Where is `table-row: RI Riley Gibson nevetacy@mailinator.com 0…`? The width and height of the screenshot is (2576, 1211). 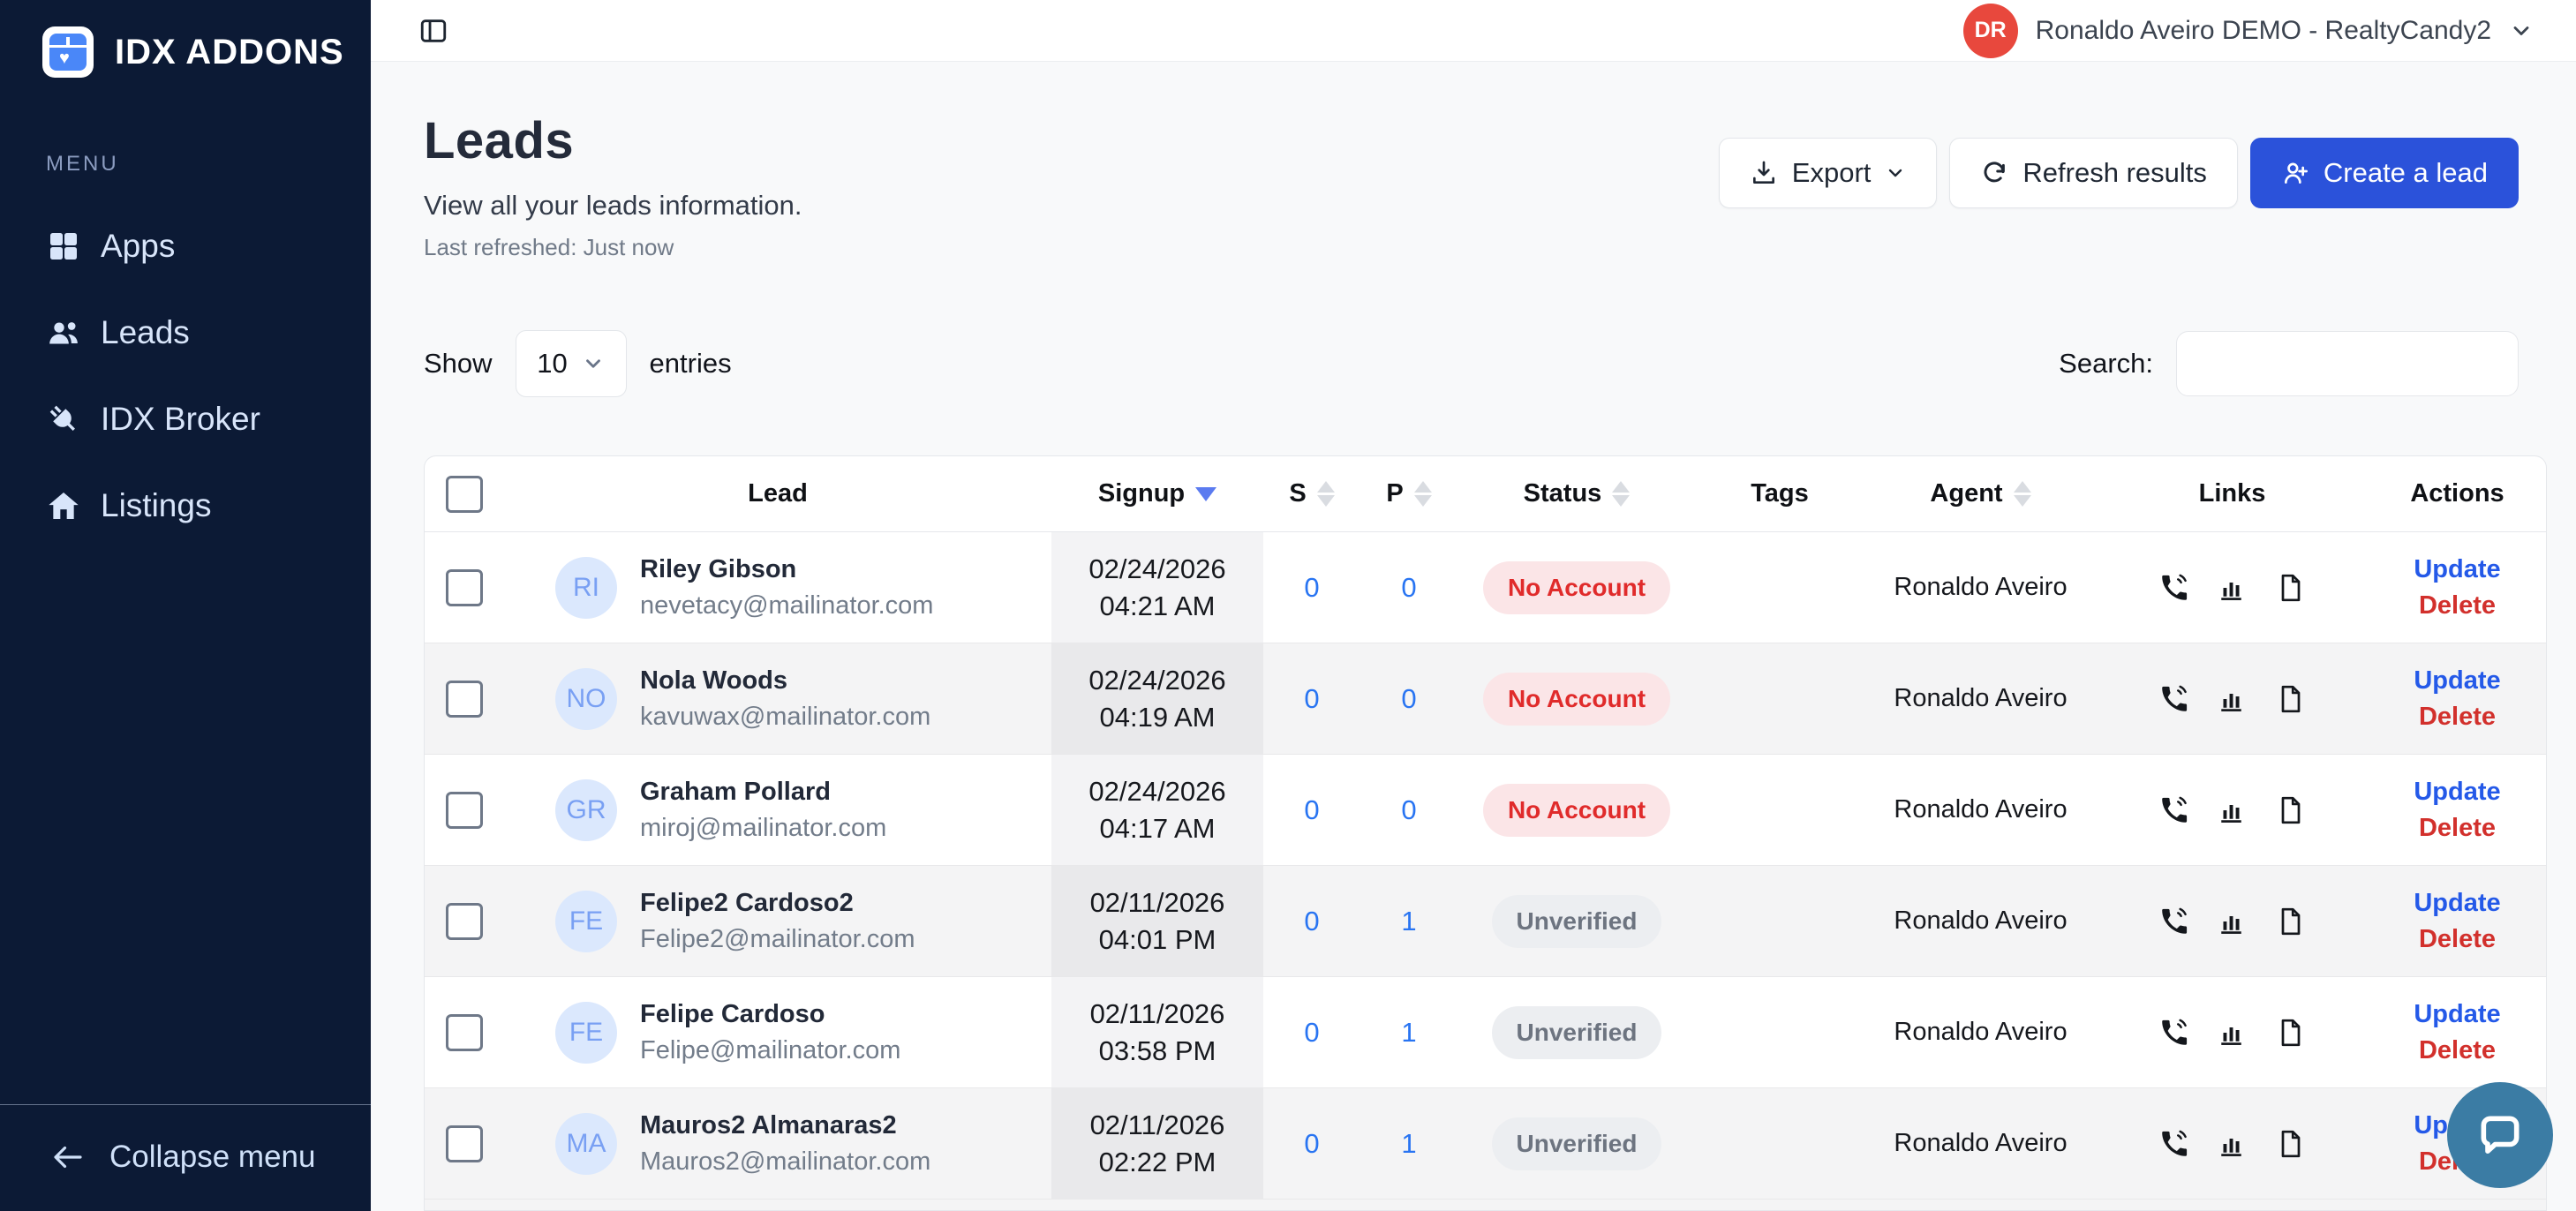
table-row: RI Riley Gibson nevetacy@mailinator.com 0… is located at coordinates (1486, 588).